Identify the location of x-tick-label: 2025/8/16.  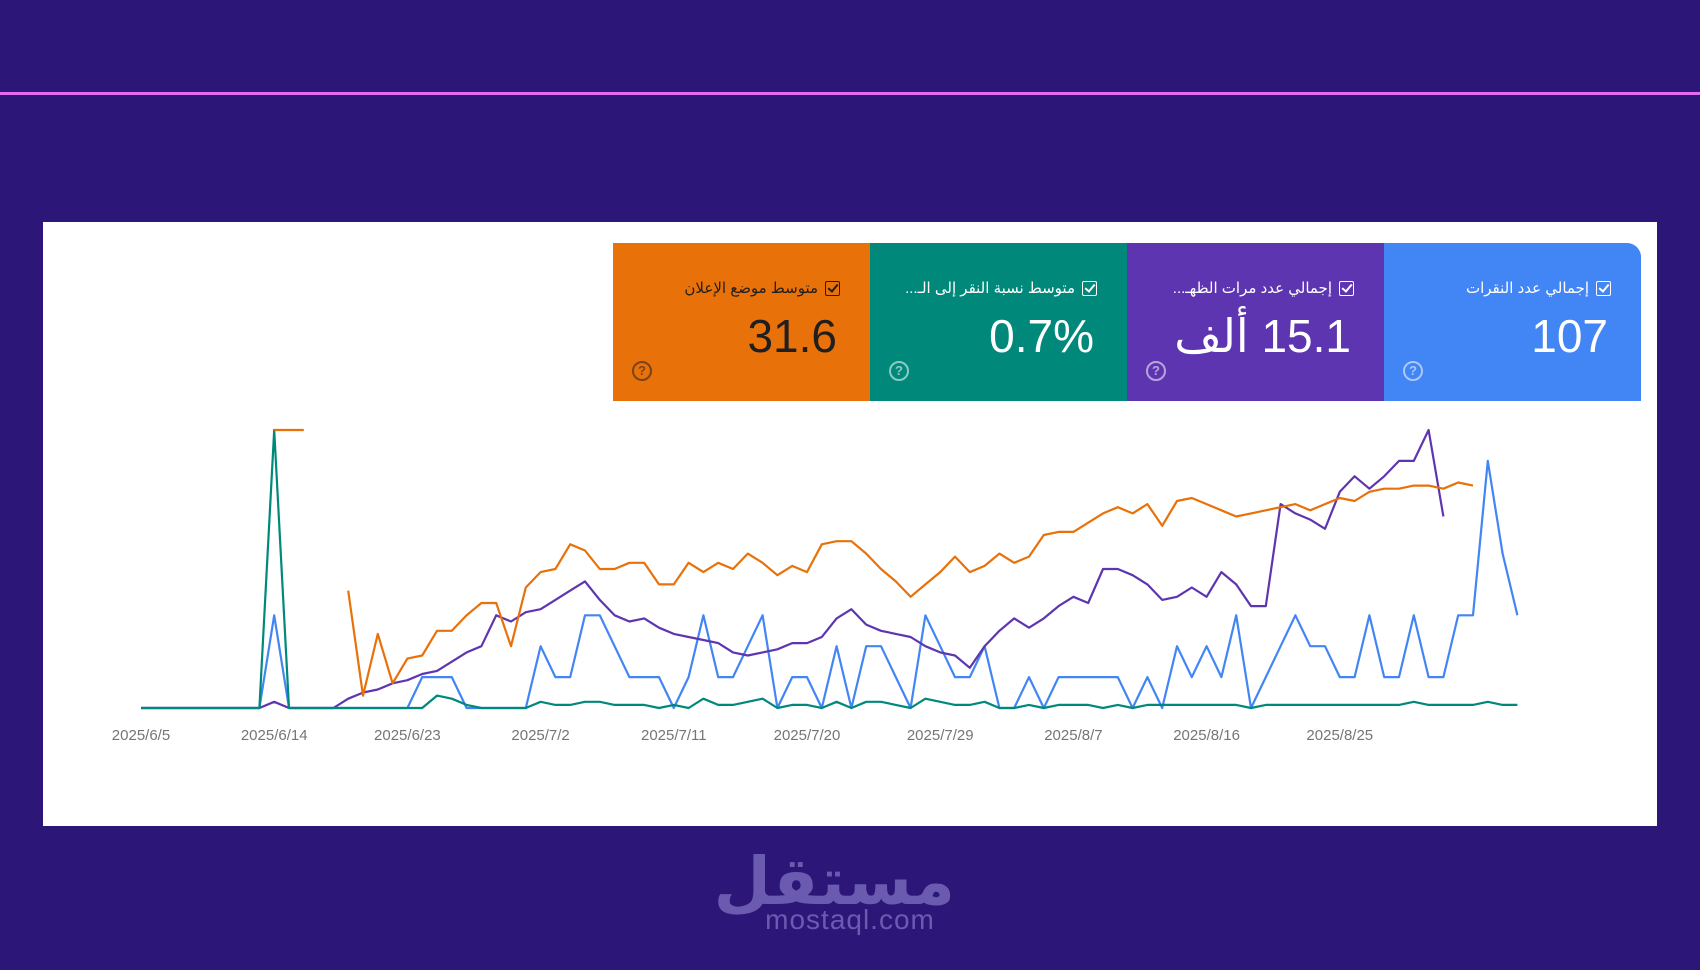
(1206, 735).